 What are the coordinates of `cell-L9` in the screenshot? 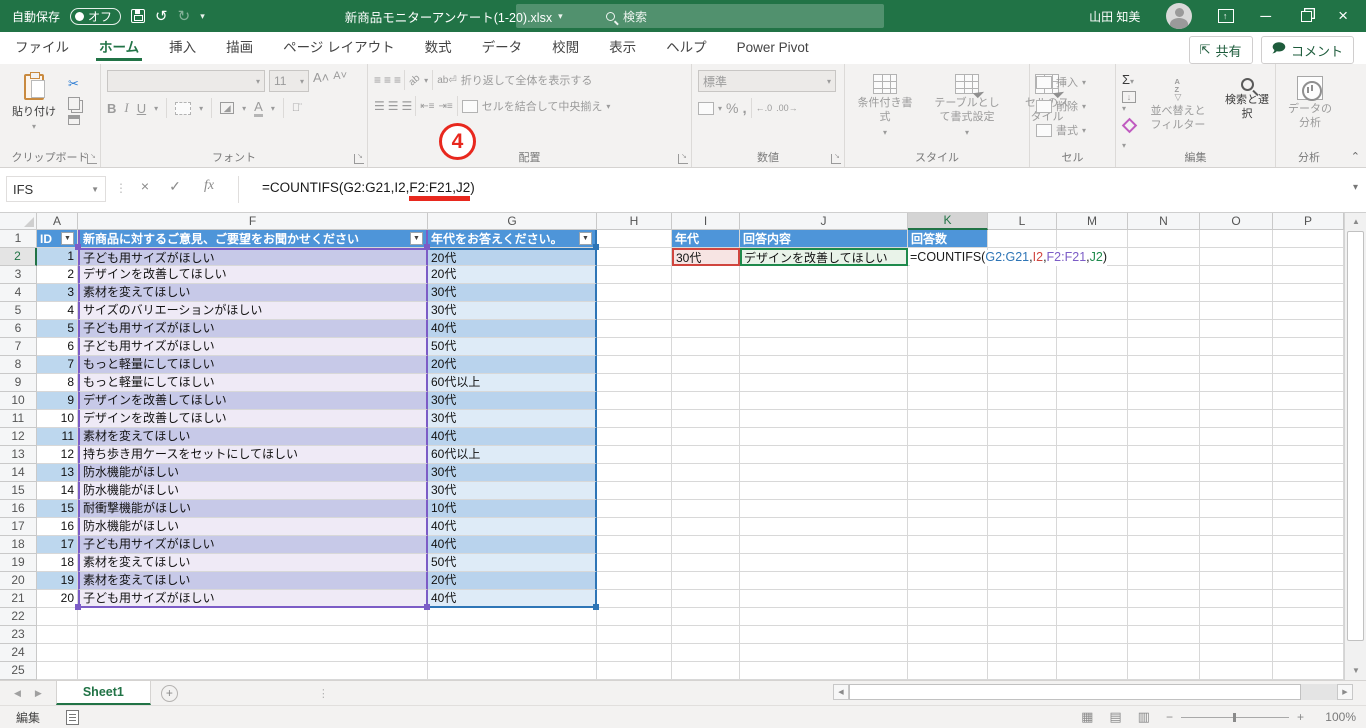 It's located at (1022, 383).